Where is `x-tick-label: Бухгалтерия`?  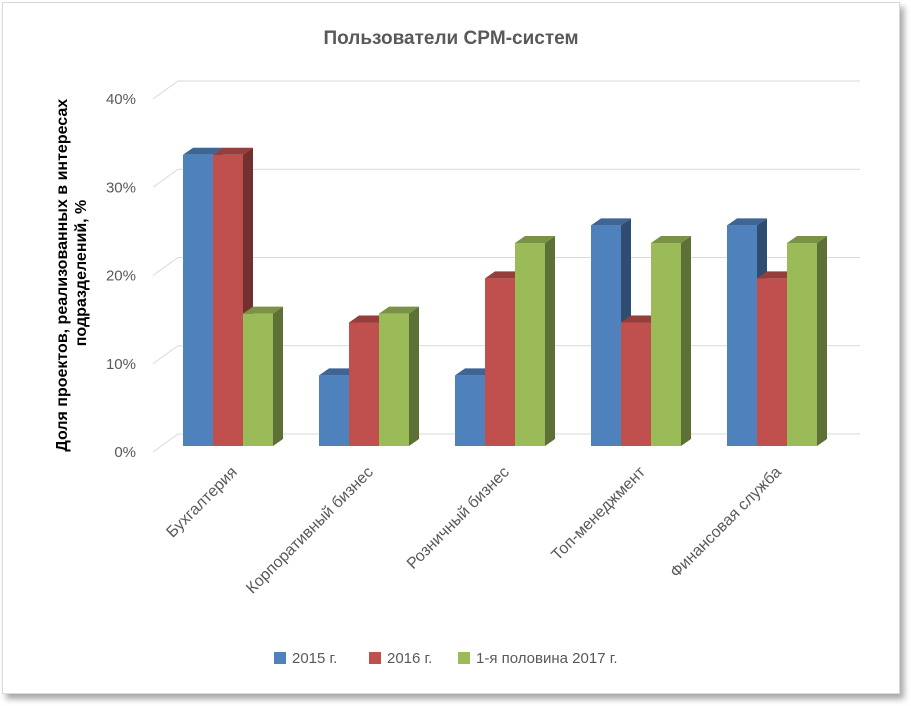 x-tick-label: Бухгалтерия is located at coordinates (201, 502).